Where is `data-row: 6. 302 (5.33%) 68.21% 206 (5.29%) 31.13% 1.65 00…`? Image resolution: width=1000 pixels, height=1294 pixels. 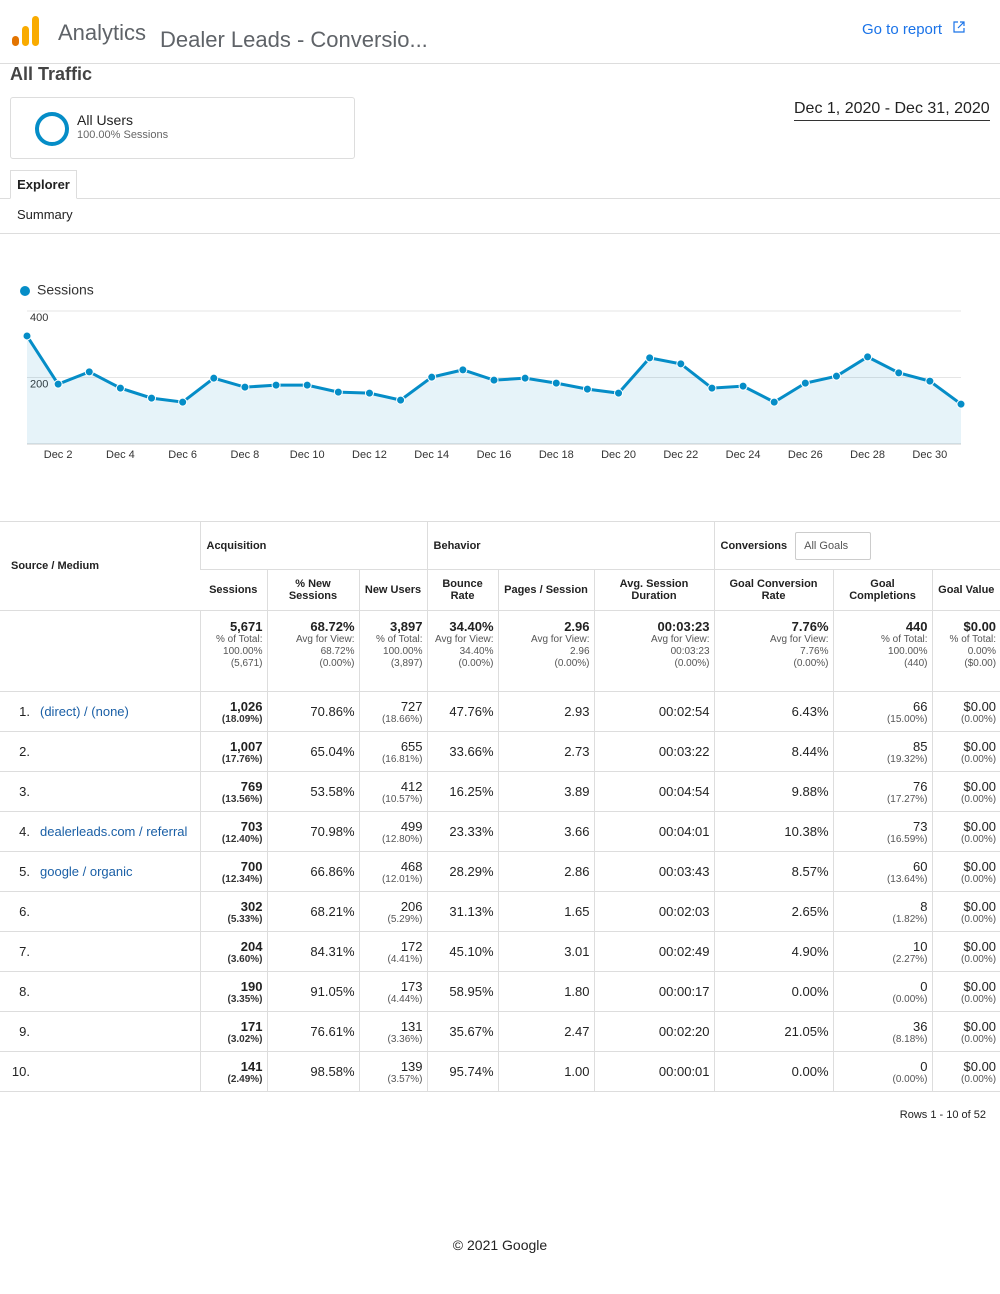 data-row: 6. 302 (5.33%) 68.21% 206 (5.29%) 31.13% 1.65 00… is located at coordinates (500, 911).